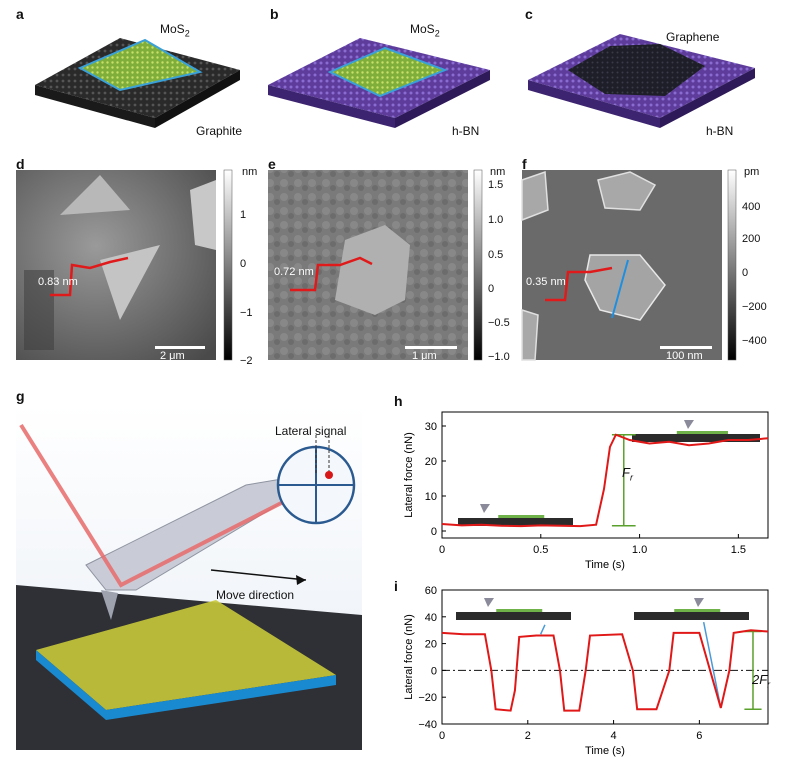 The width and height of the screenshot is (792, 771). Describe the element at coordinates (498, 172) in the screenshot. I see `colorbar-unit-e: nm` at that location.